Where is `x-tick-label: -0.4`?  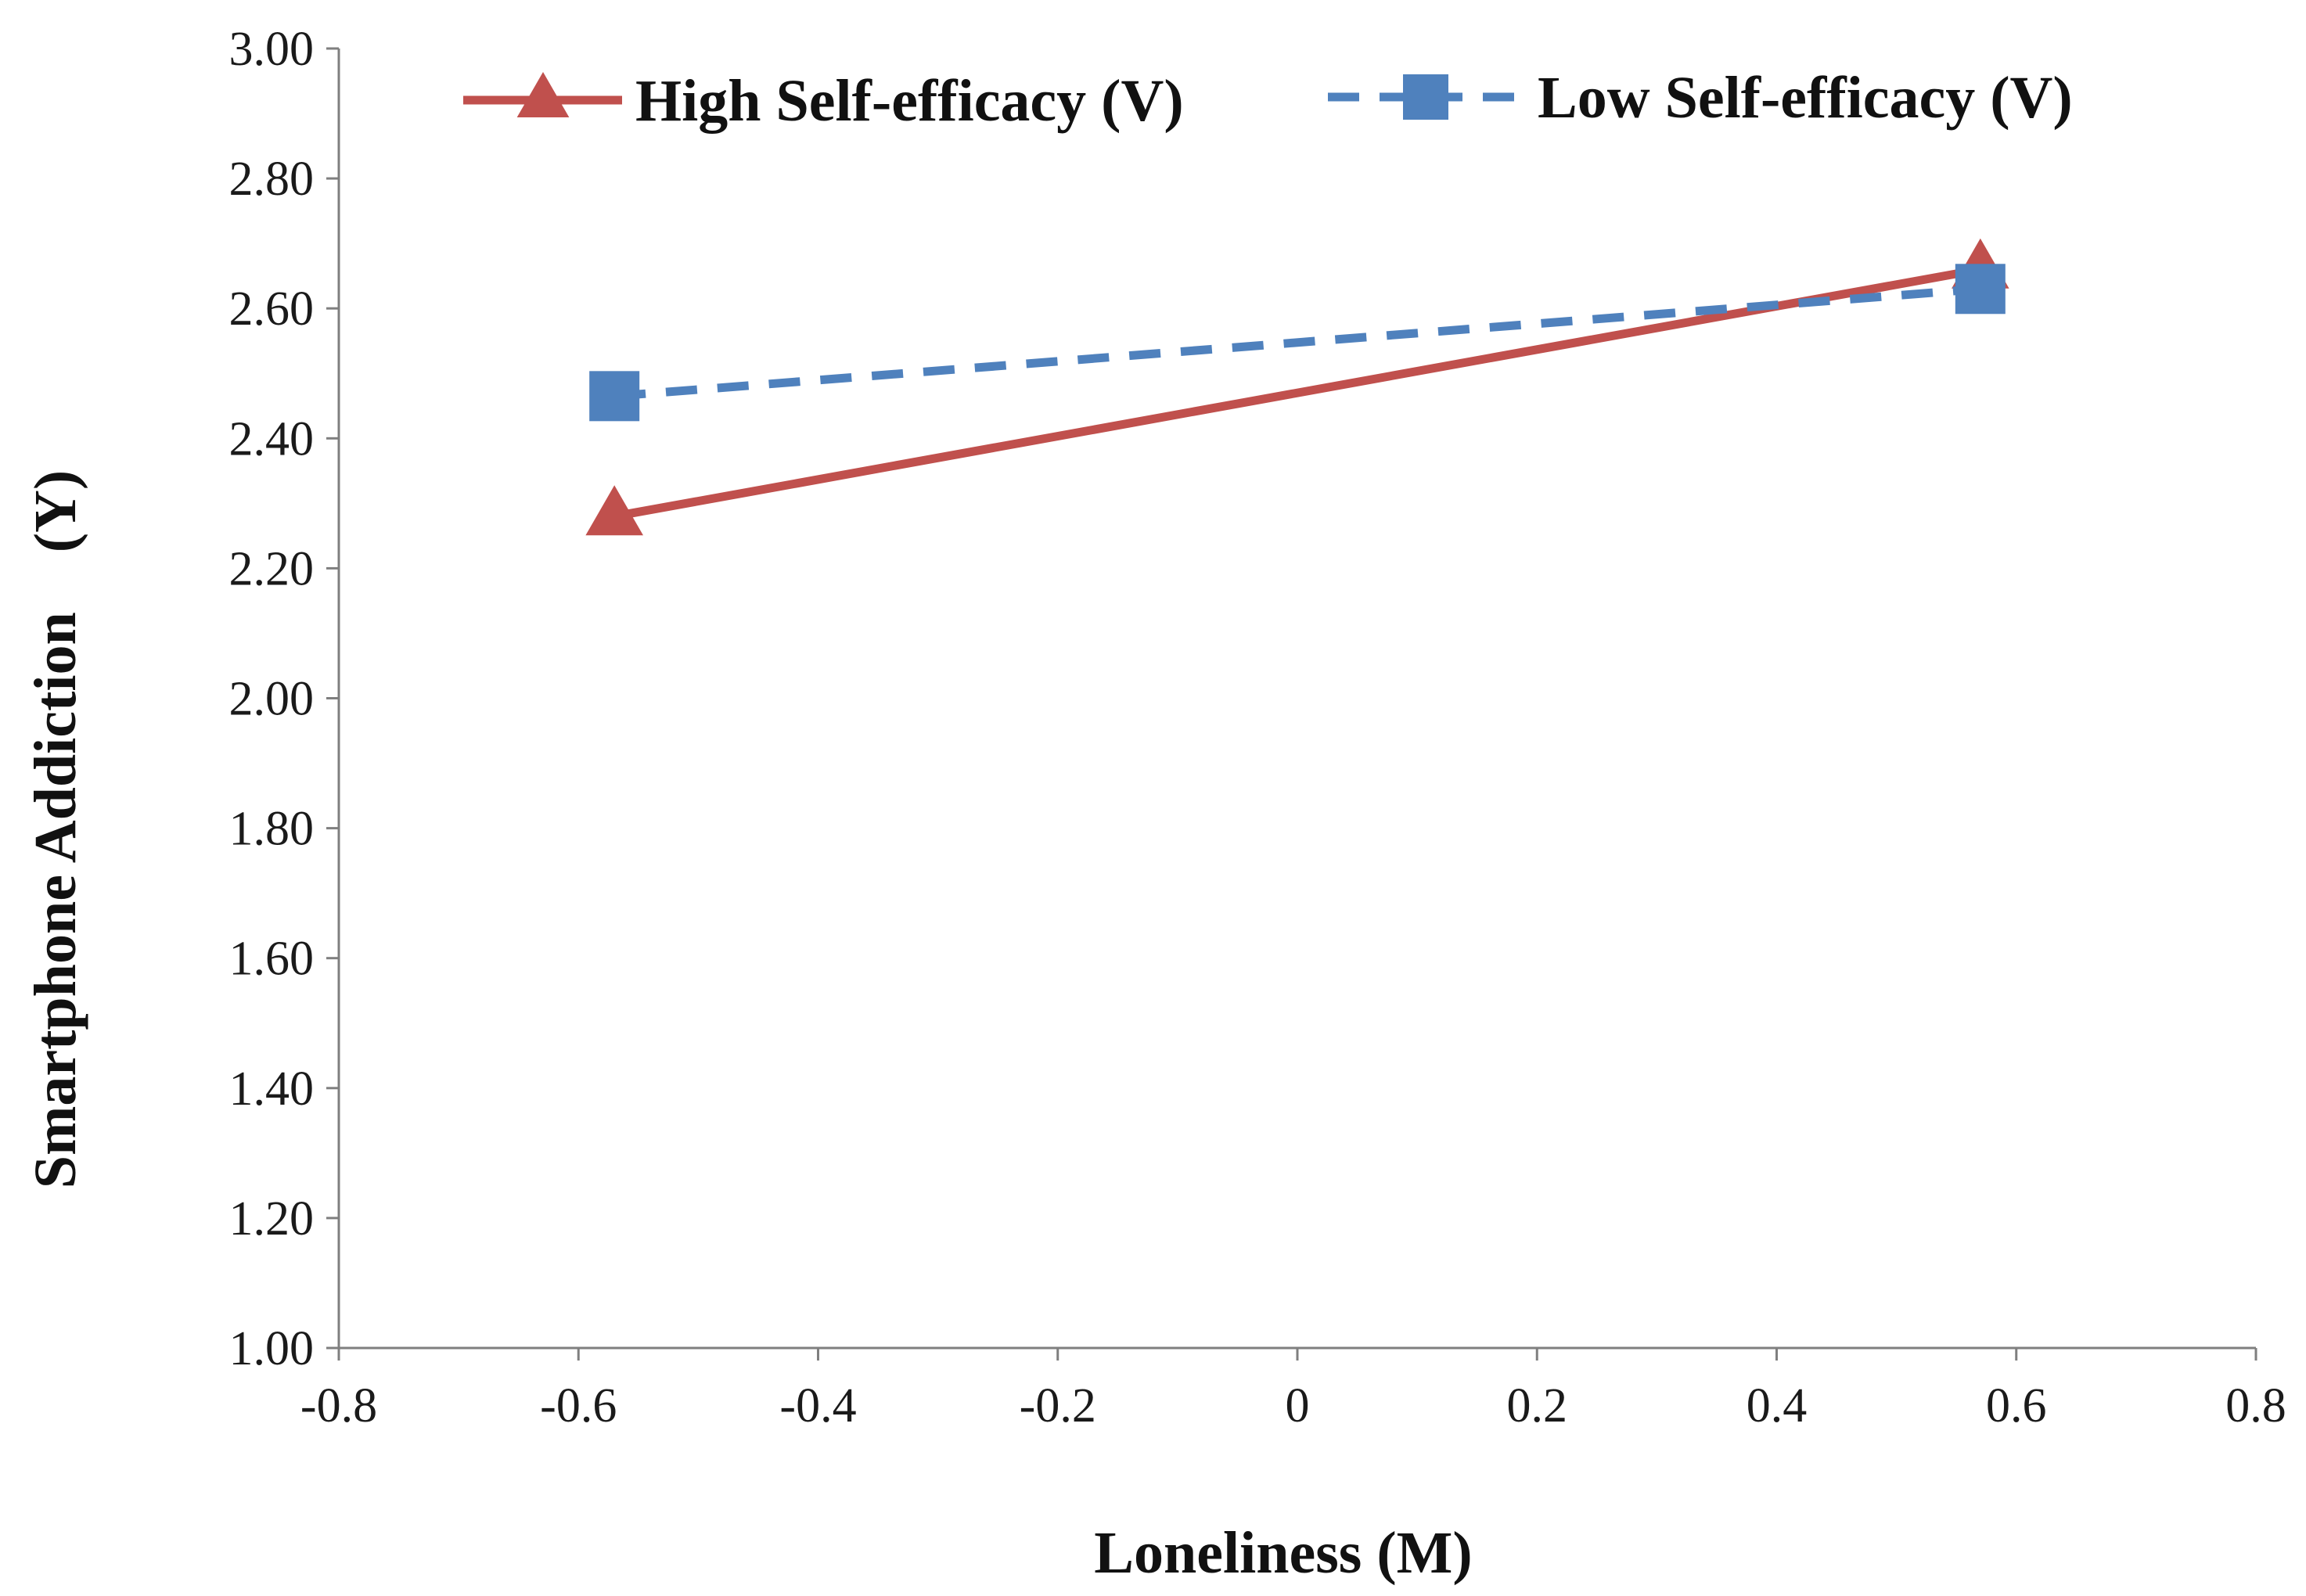
x-tick-label: -0.4 is located at coordinates (817, 1405).